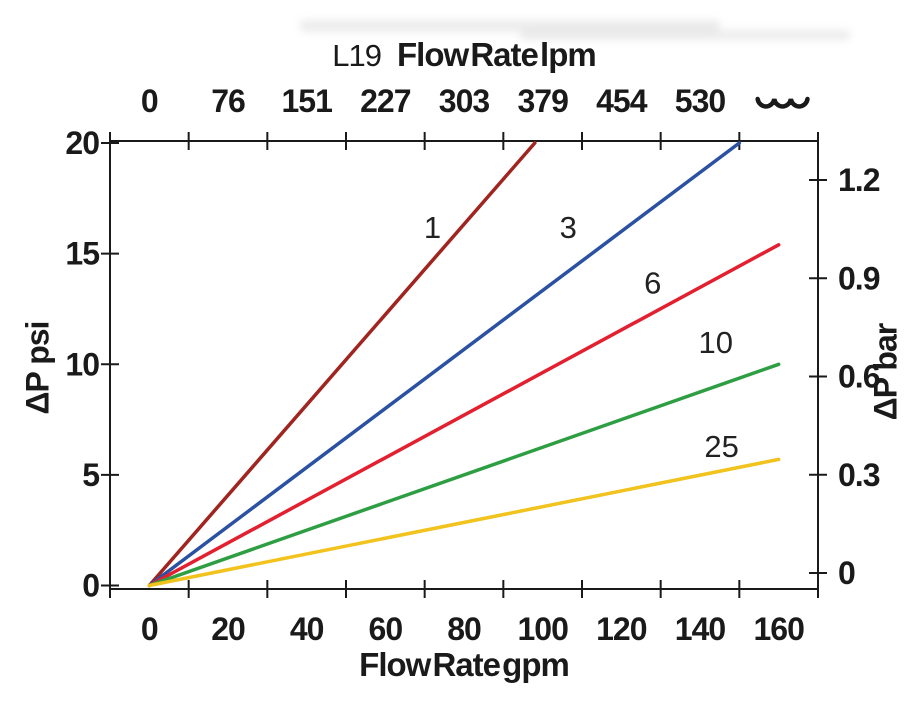 This screenshot has height=708, width=924. I want to click on left-axis-title: ΔP psi, so click(37, 368).